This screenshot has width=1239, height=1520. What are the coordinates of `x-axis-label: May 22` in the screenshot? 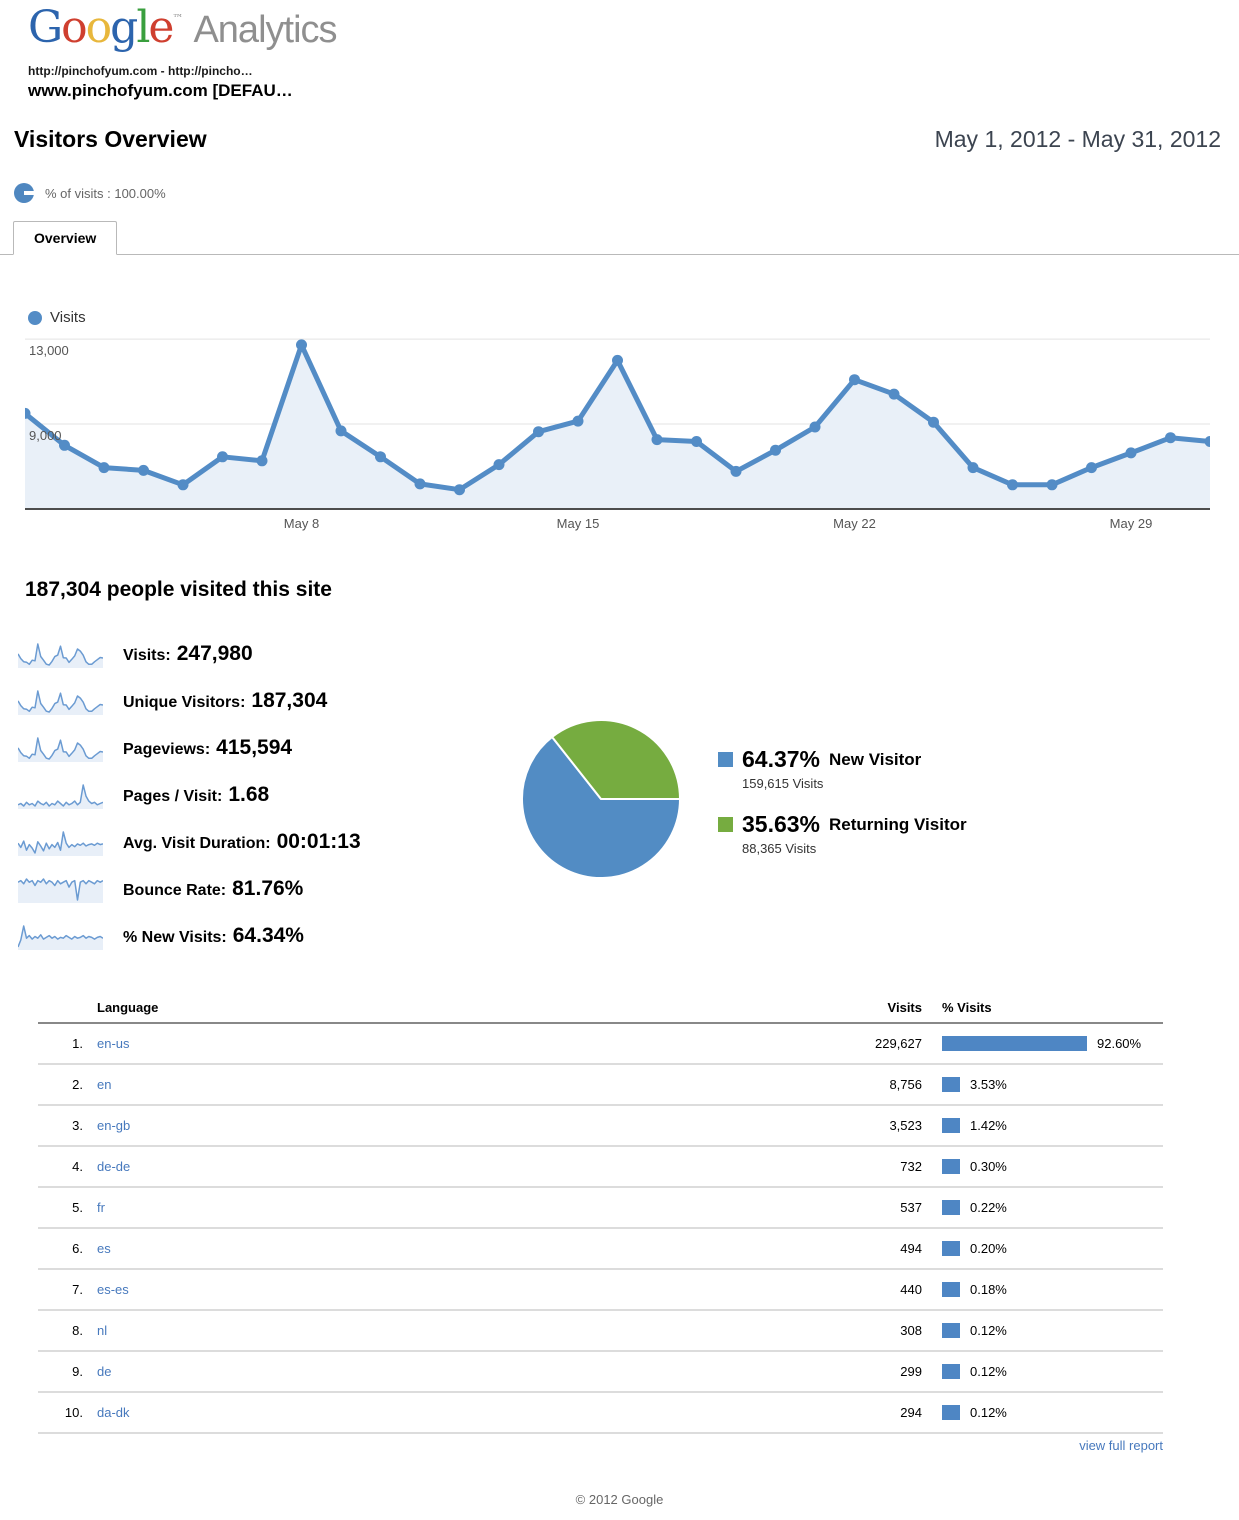 It's located at (854, 523).